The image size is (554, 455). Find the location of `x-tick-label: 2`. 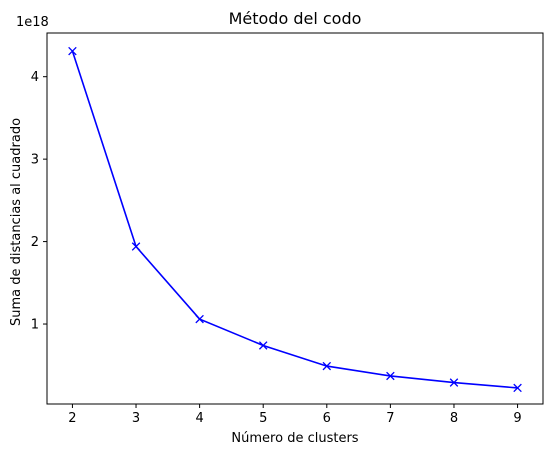

x-tick-label: 2 is located at coordinates (72, 418).